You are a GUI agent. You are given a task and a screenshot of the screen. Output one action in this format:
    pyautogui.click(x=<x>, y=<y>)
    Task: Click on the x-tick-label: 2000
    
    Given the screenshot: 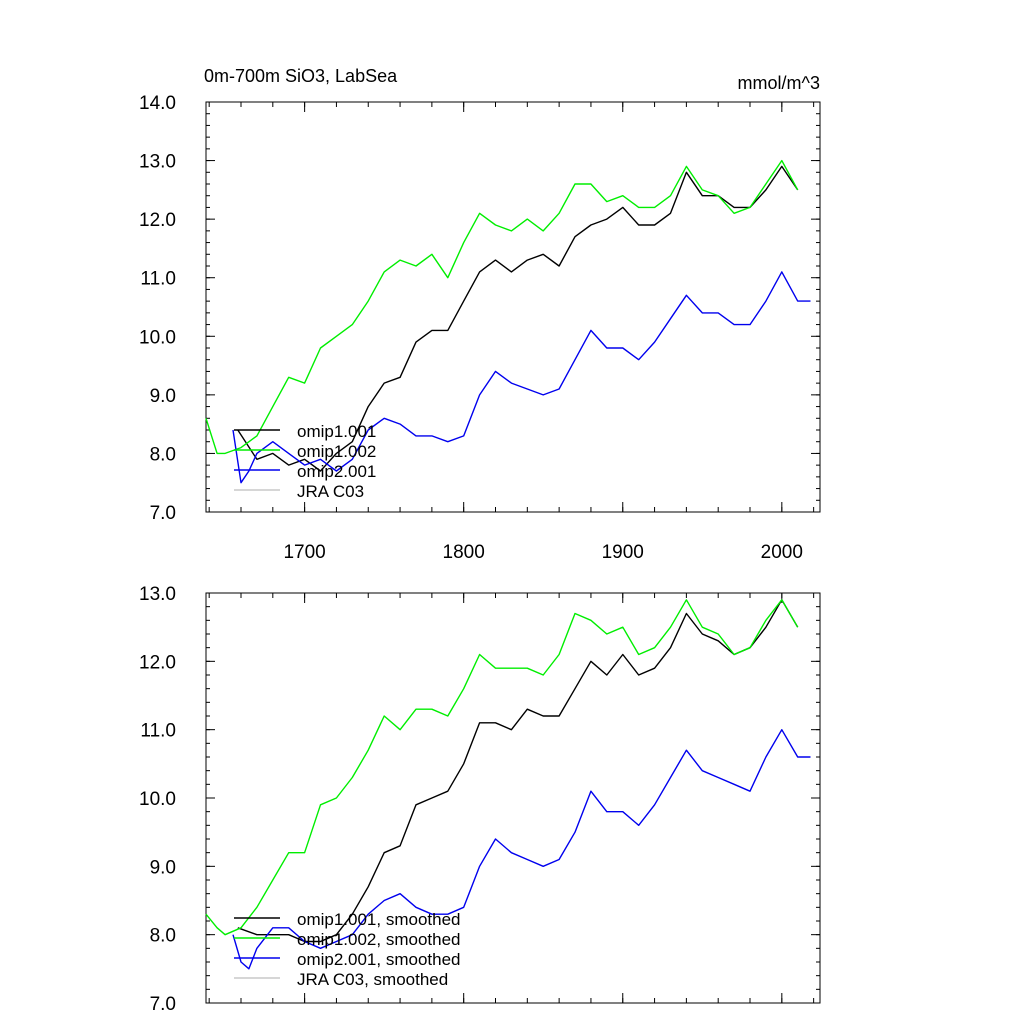 What is the action you would take?
    pyautogui.click(x=782, y=552)
    